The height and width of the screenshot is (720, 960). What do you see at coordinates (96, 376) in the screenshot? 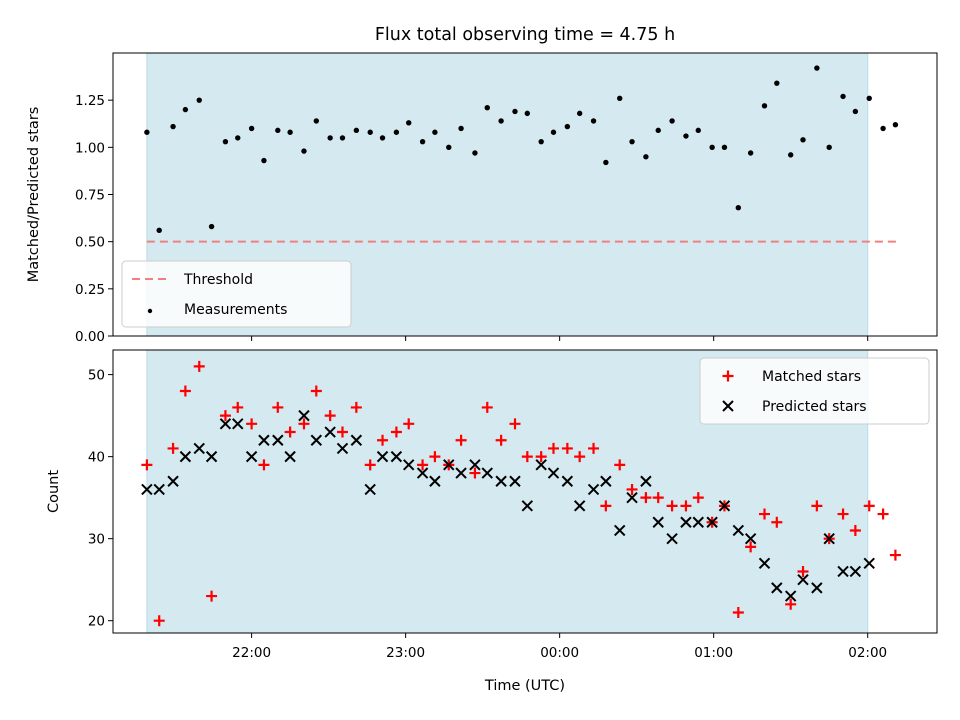
I see `y-tick-label: 50` at bounding box center [96, 376].